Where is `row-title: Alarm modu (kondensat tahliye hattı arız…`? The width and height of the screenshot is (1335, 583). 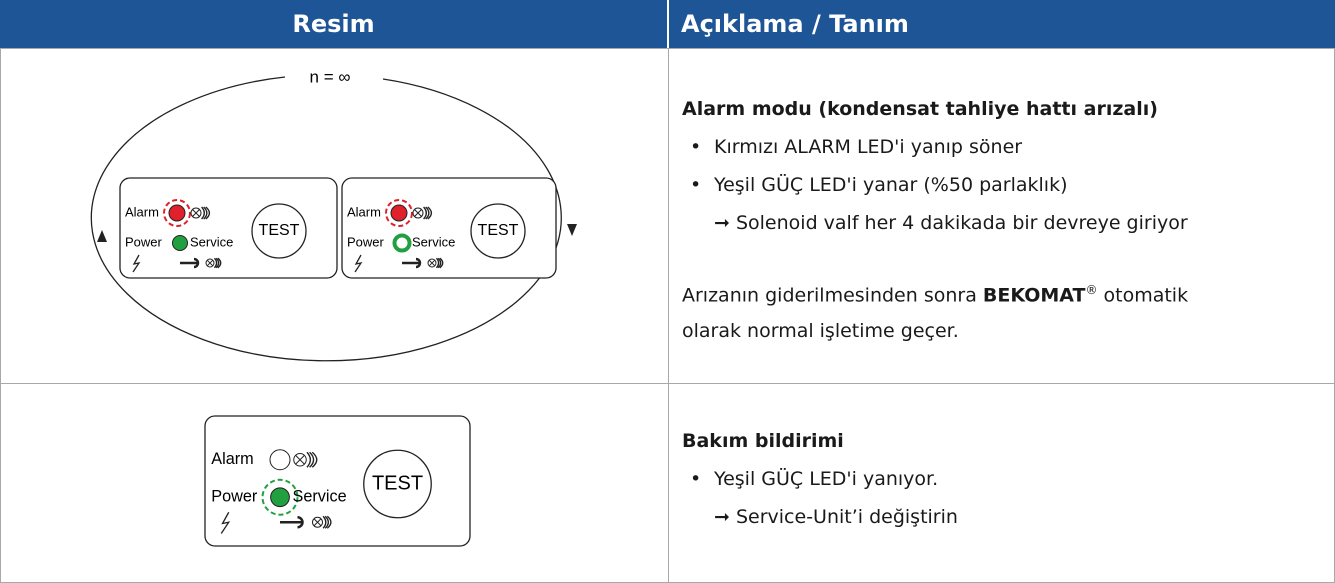
row-title: Alarm modu (kondensat tahliye hattı arız… is located at coordinates (920, 109).